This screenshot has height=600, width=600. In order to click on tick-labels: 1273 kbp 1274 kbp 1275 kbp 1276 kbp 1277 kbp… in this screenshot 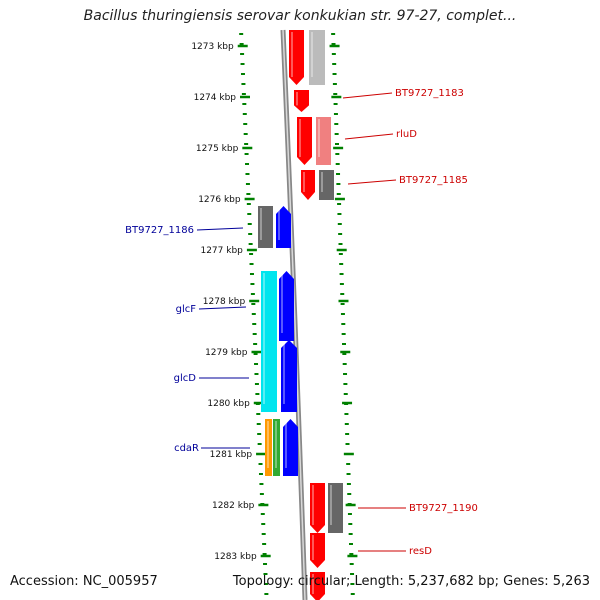, I will do `click(224, 302)`.